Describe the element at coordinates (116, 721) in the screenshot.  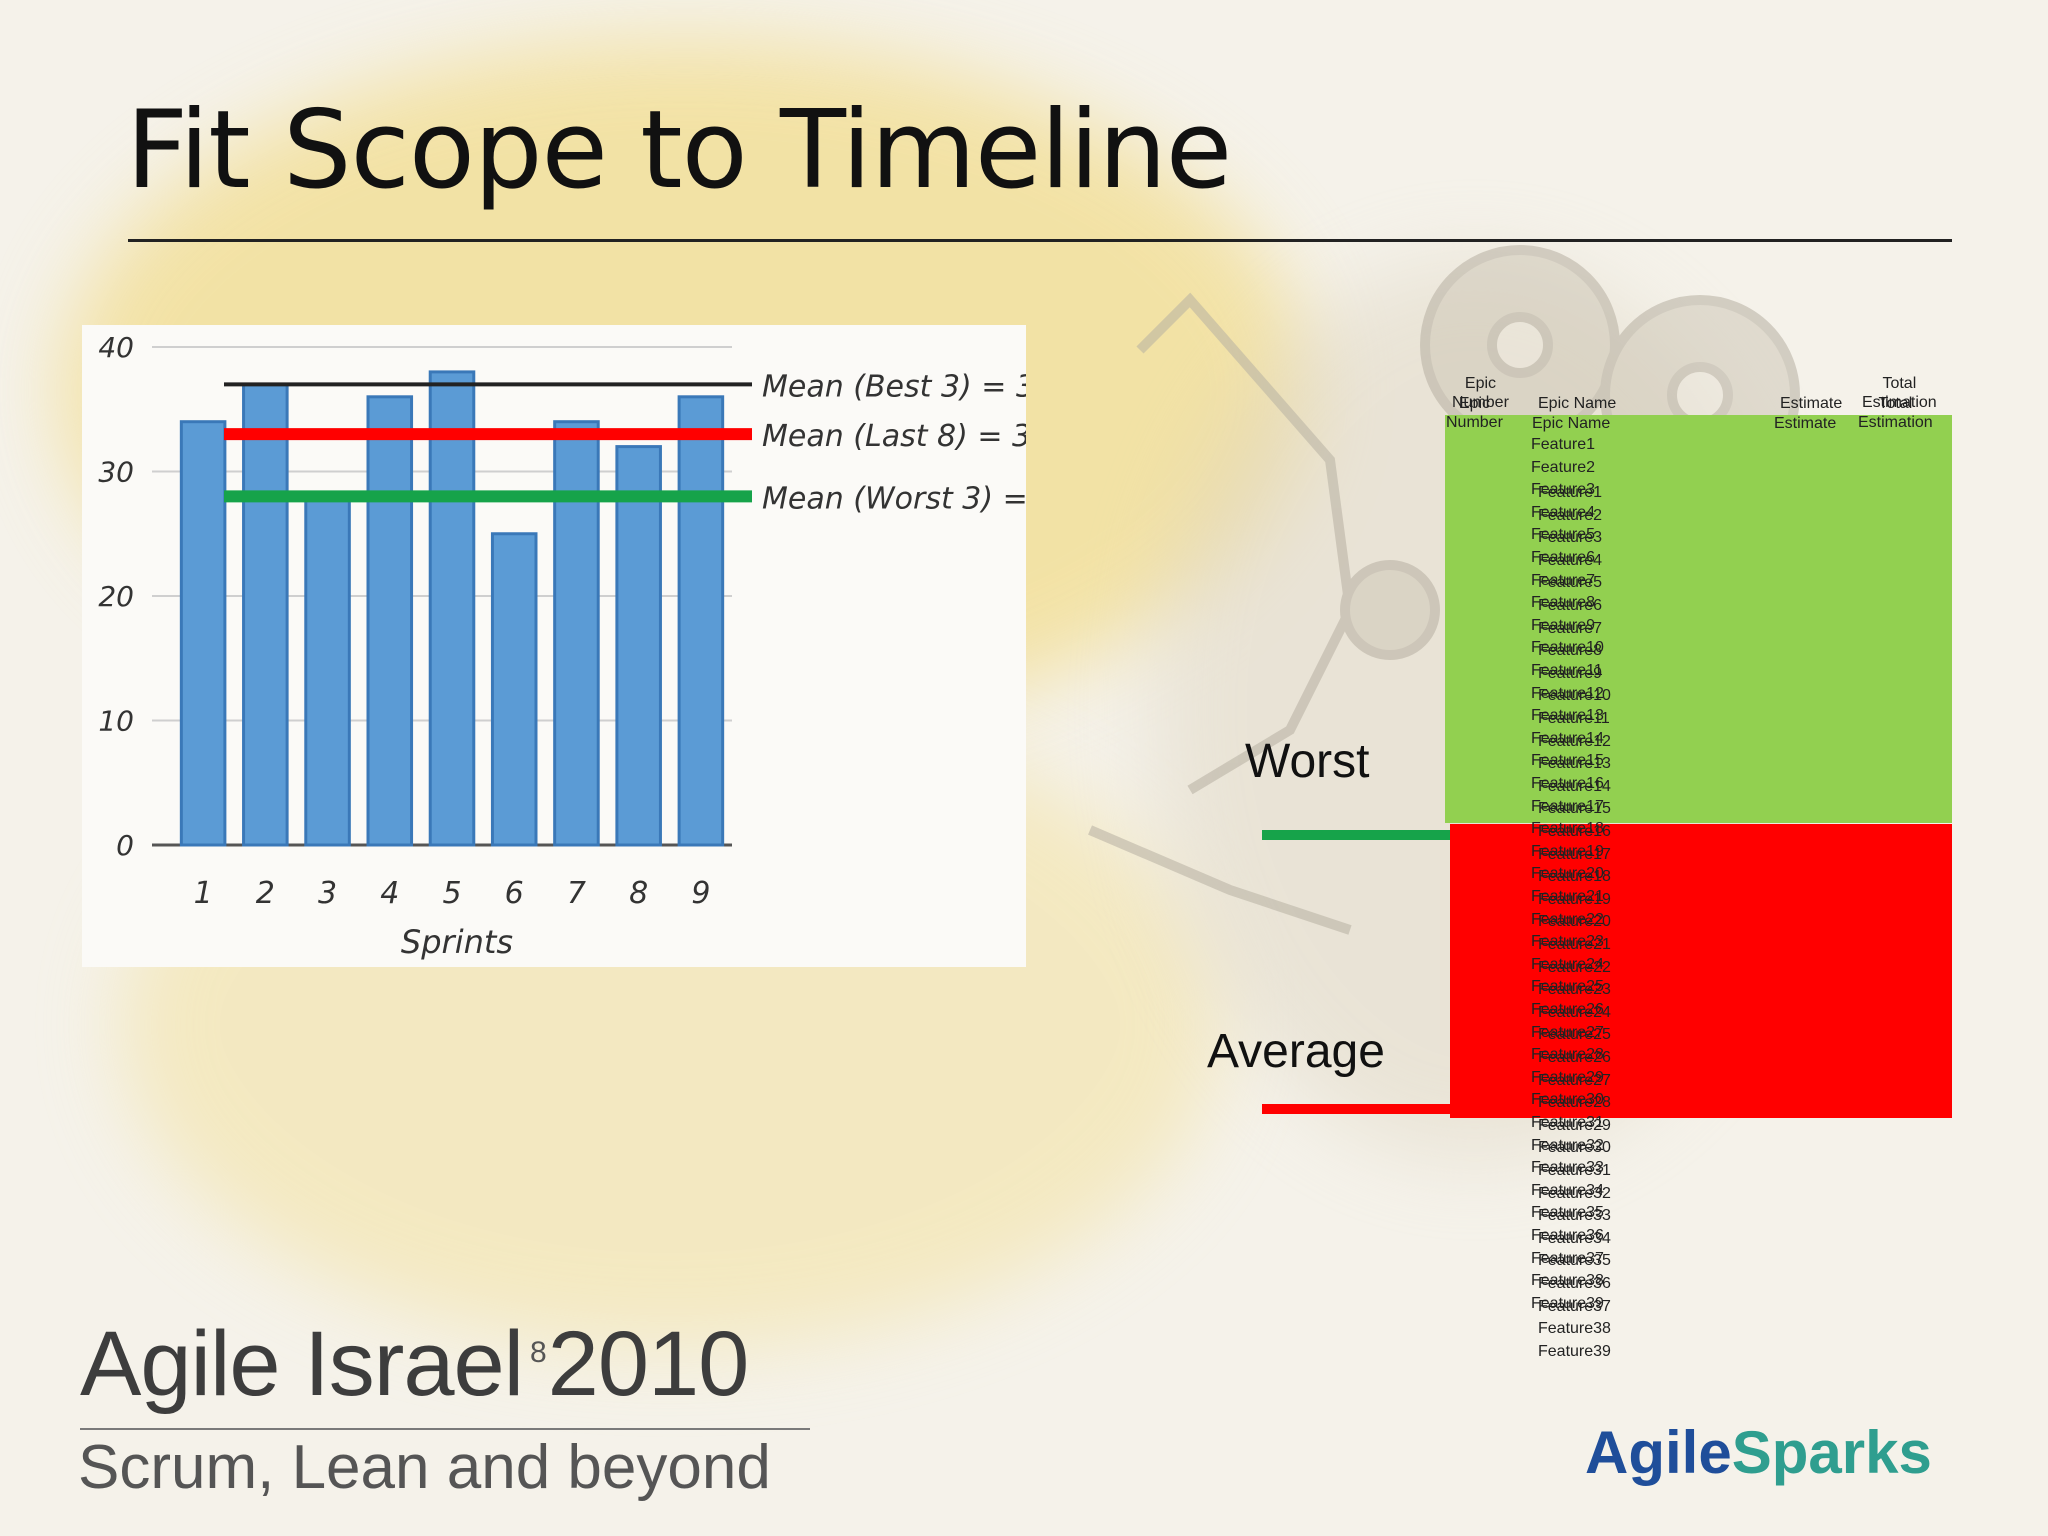
I see `y-tick-label: 10` at that location.